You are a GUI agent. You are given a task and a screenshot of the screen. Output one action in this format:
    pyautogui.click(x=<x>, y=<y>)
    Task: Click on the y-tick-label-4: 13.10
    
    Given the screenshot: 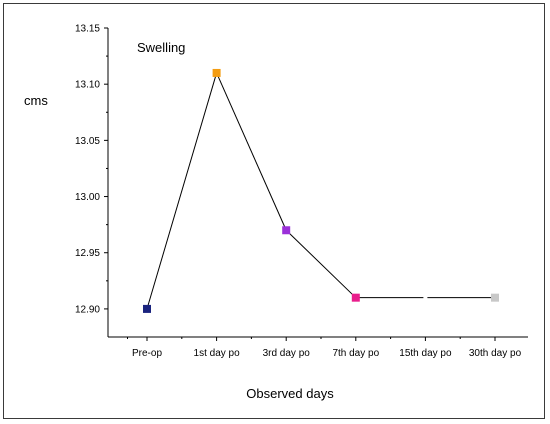 What is the action you would take?
    pyautogui.click(x=87, y=85)
    